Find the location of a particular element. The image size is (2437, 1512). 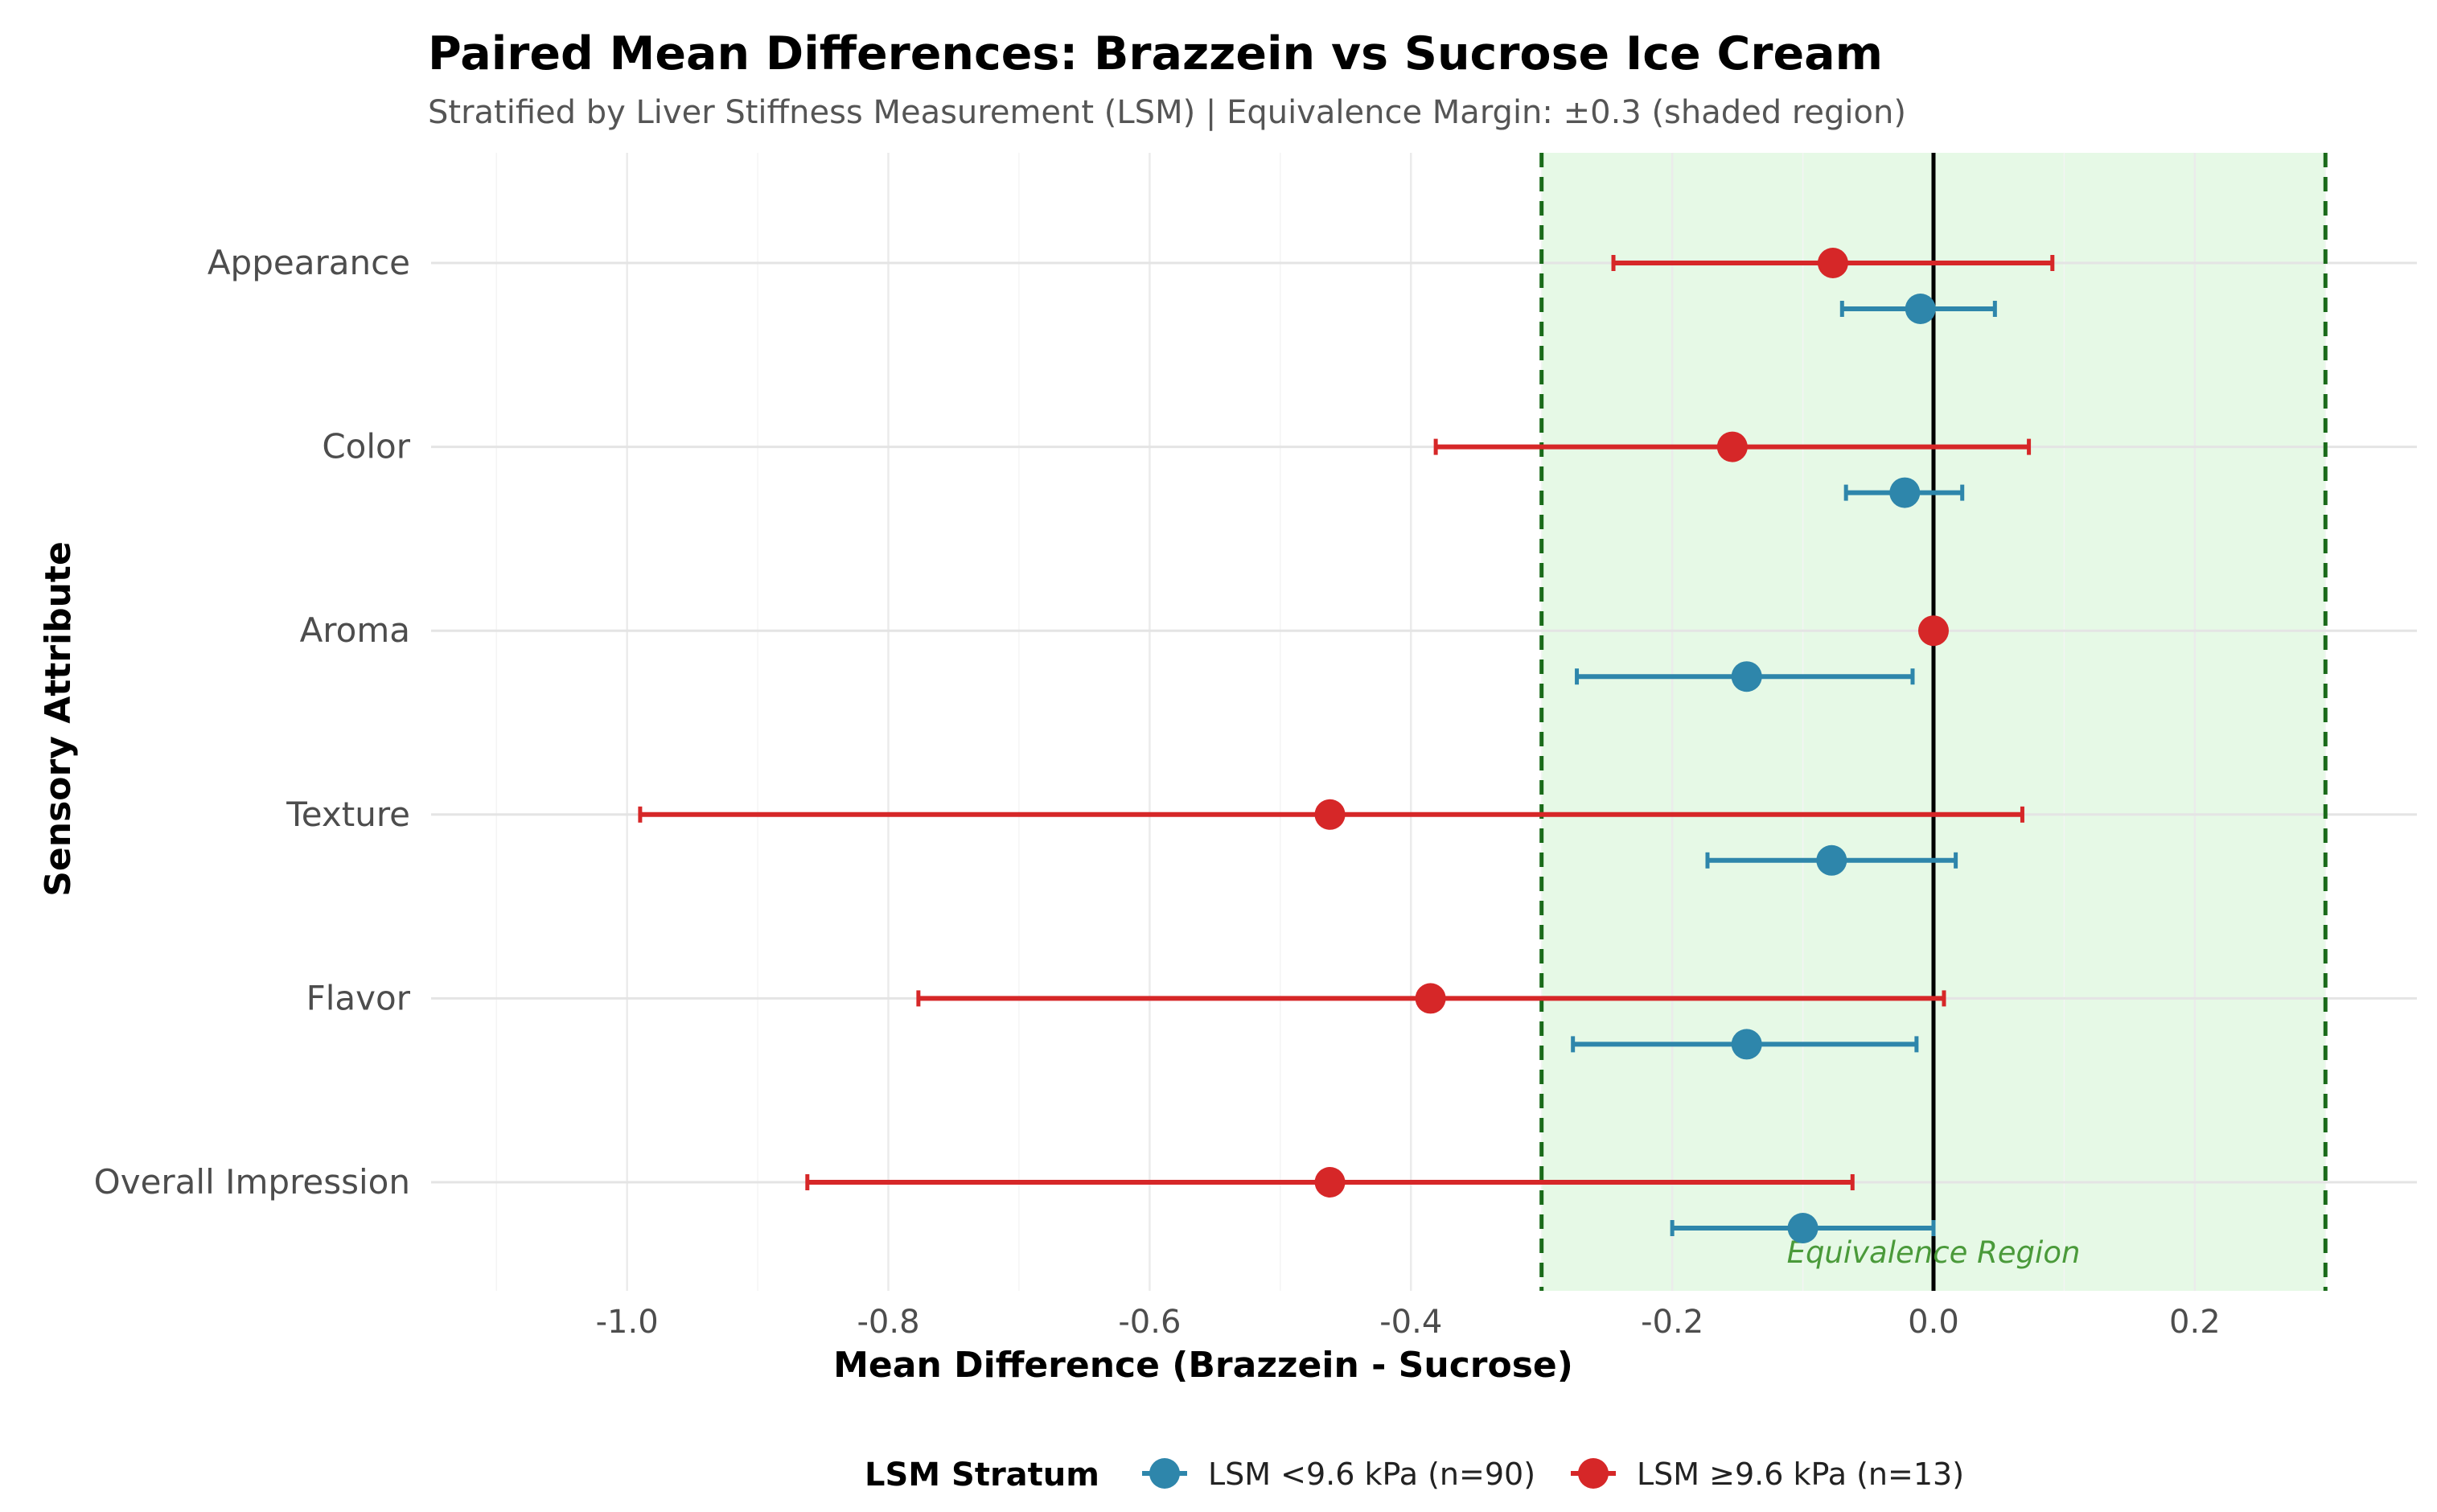

legend-label: LSM ≥9.6 kPa (n=13) is located at coordinates (1800, 1475).